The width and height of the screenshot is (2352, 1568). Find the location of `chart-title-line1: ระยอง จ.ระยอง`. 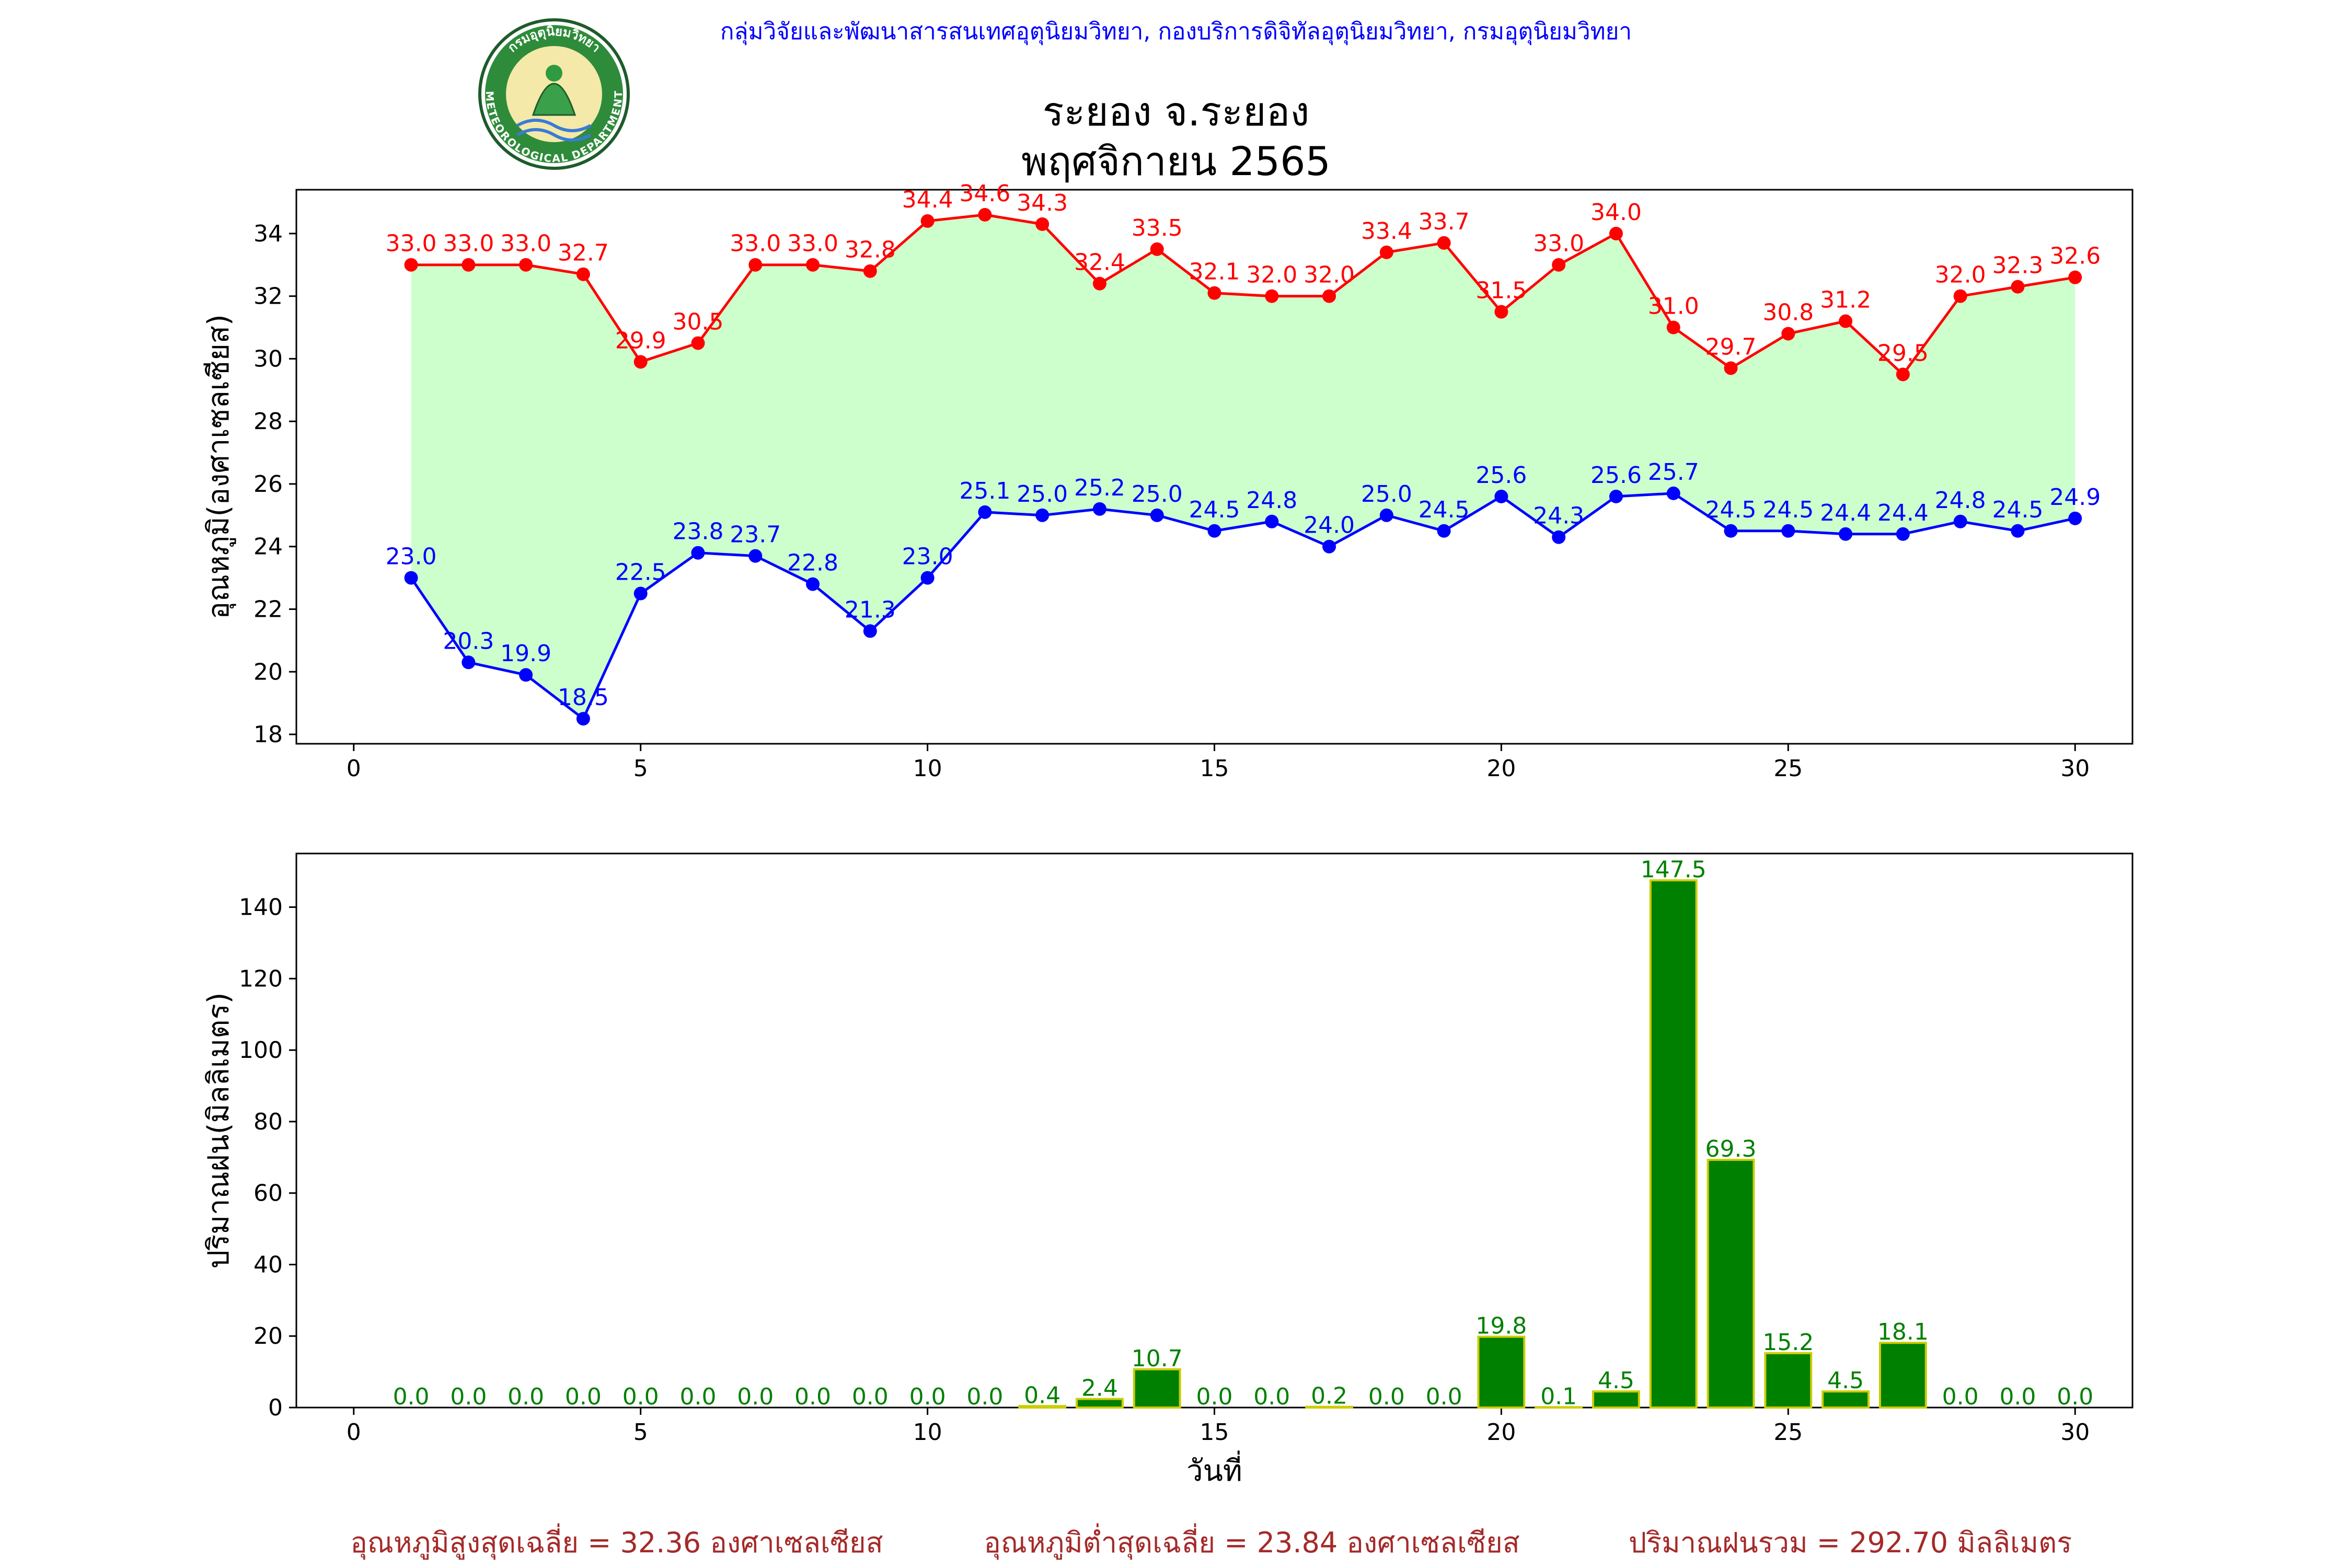

chart-title-line1: ระยอง จ.ระยอง is located at coordinates (1176, 111).